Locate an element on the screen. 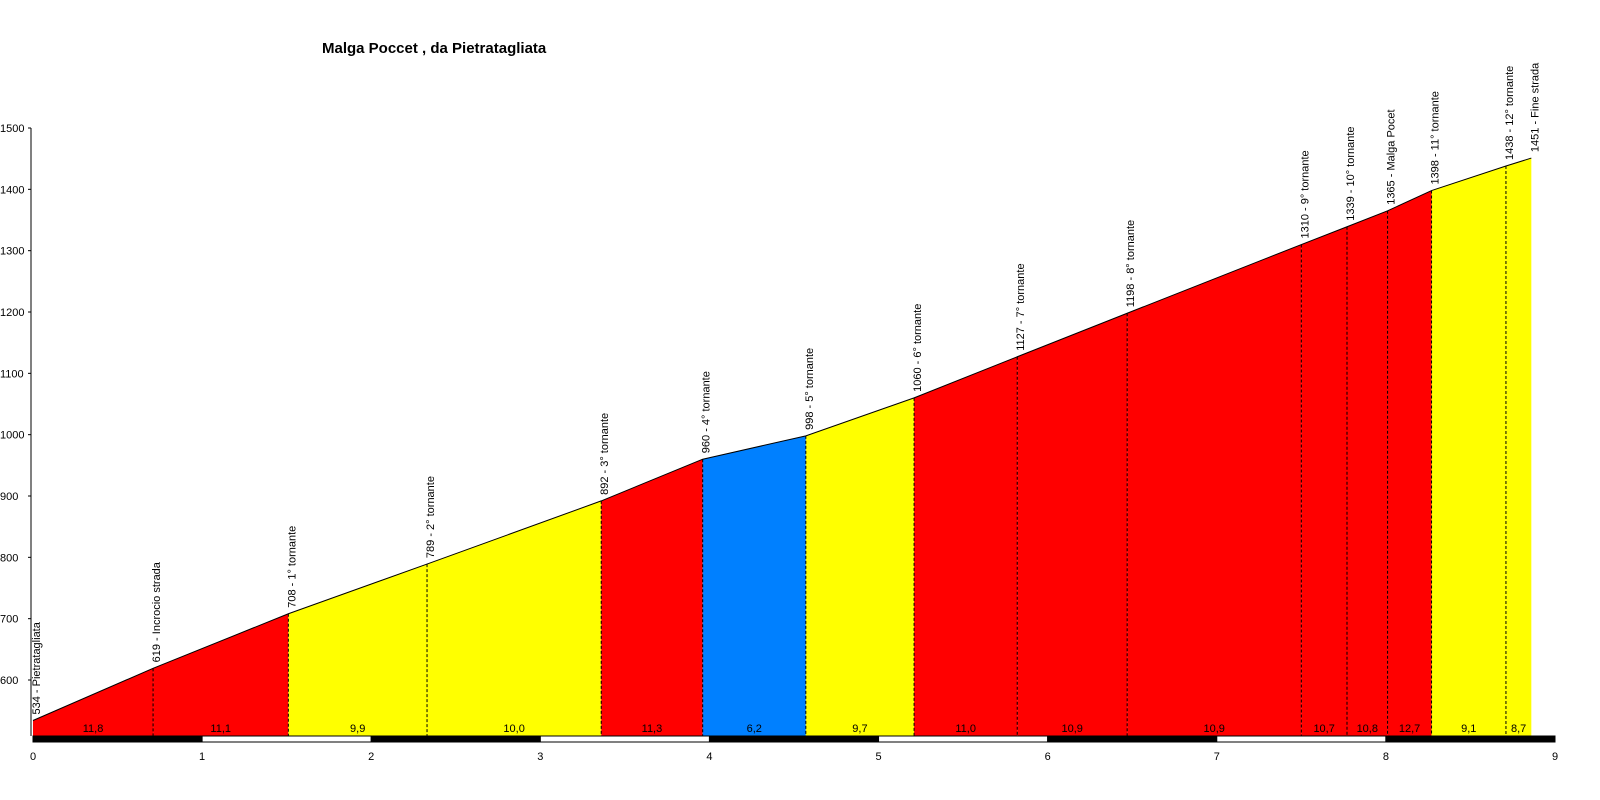 The height and width of the screenshot is (800, 1600). slope-label: 9,1 is located at coordinates (1468, 729).